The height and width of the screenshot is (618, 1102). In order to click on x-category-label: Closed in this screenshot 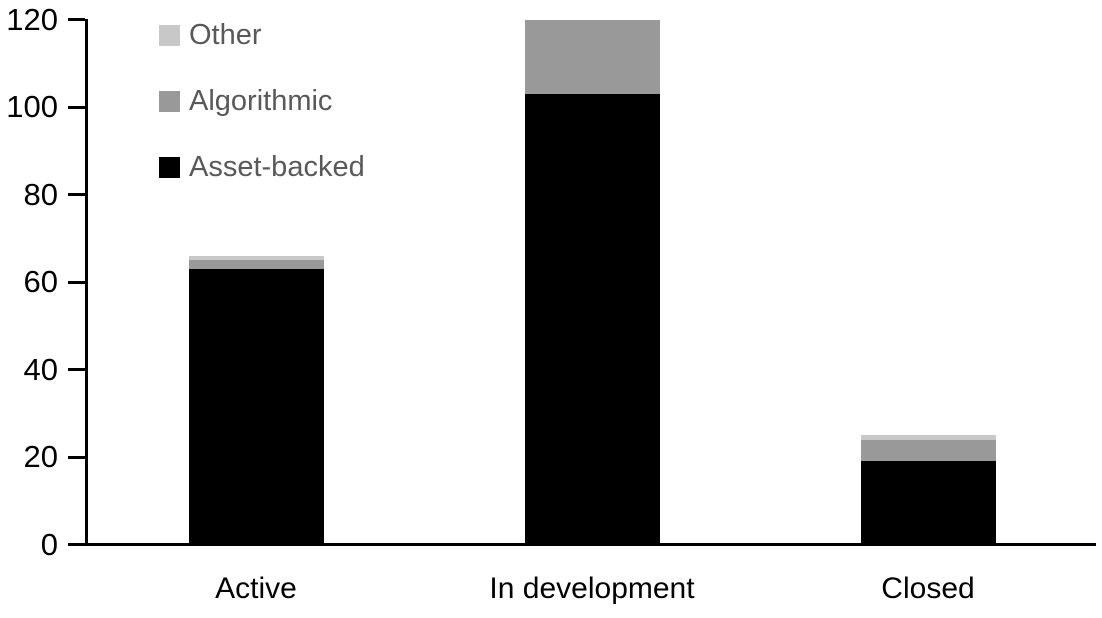, I will do `click(928, 588)`.